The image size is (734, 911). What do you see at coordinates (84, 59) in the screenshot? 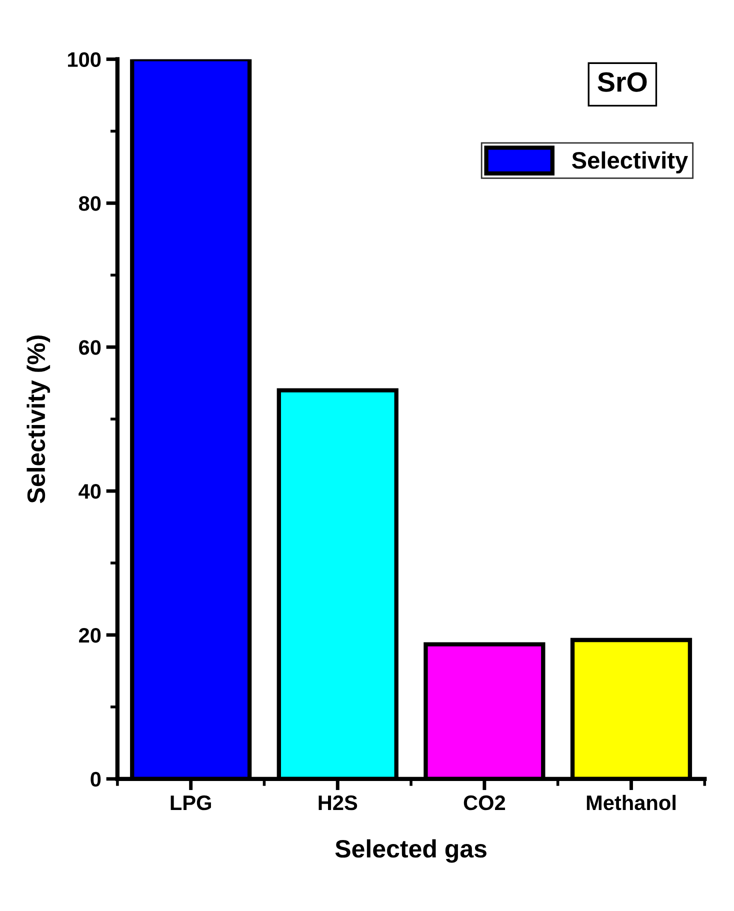
I see `y-tick-label: 100` at bounding box center [84, 59].